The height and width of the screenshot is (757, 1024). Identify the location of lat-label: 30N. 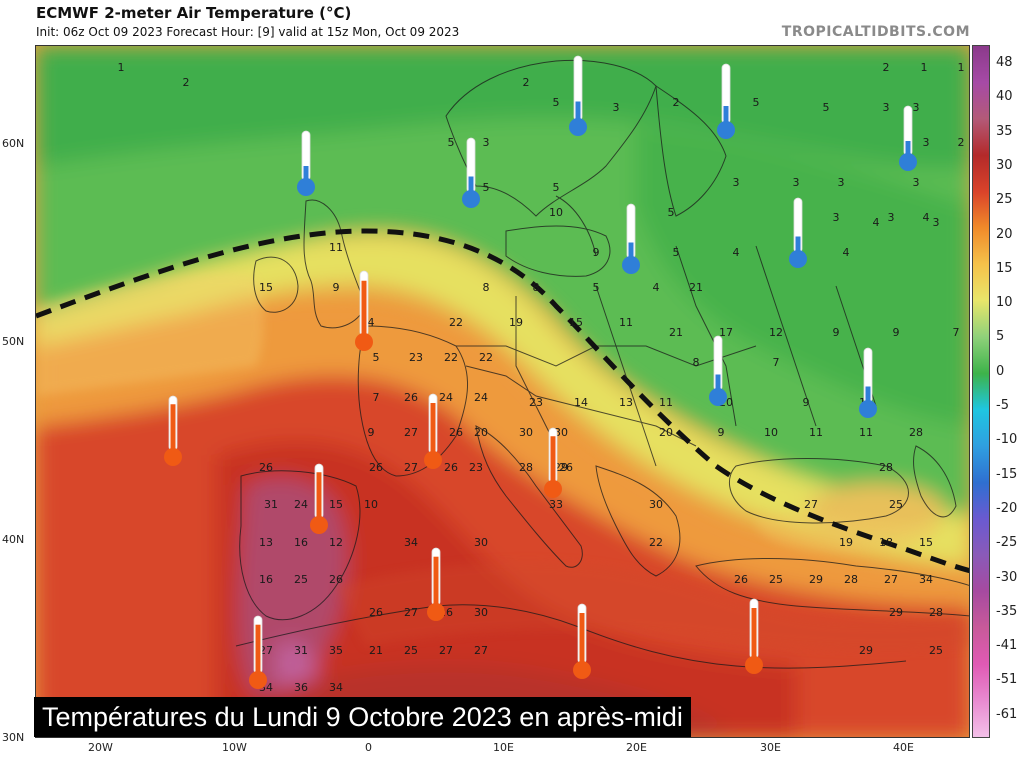
(13, 737).